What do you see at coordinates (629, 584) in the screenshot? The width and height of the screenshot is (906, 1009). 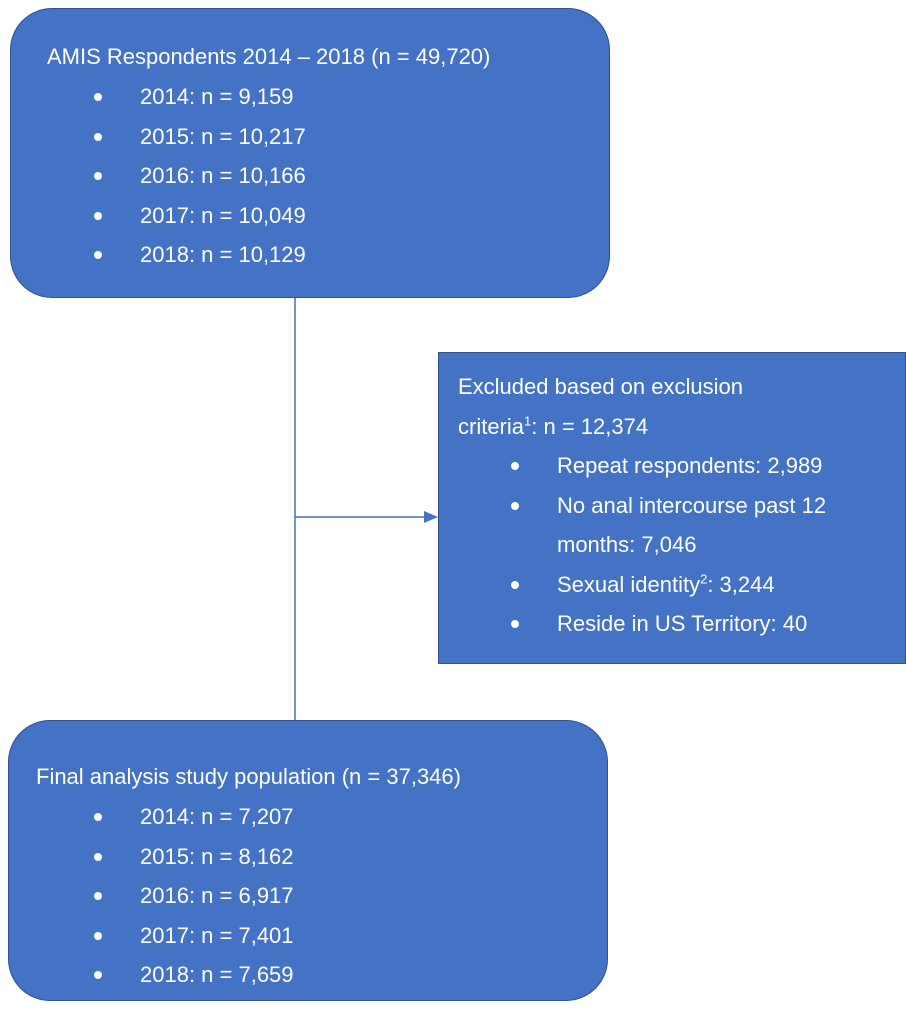 I see `item-text: Sexual identity` at bounding box center [629, 584].